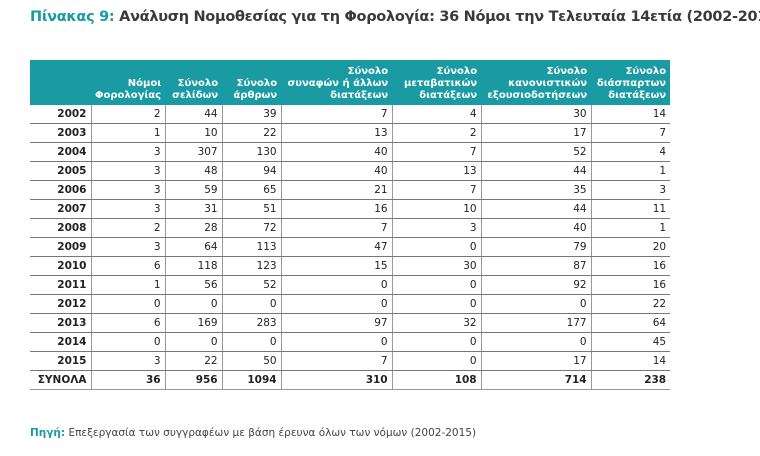 This screenshot has height=456, width=760. Describe the element at coordinates (60, 152) in the screenshot. I see `row-label: 2004` at that location.